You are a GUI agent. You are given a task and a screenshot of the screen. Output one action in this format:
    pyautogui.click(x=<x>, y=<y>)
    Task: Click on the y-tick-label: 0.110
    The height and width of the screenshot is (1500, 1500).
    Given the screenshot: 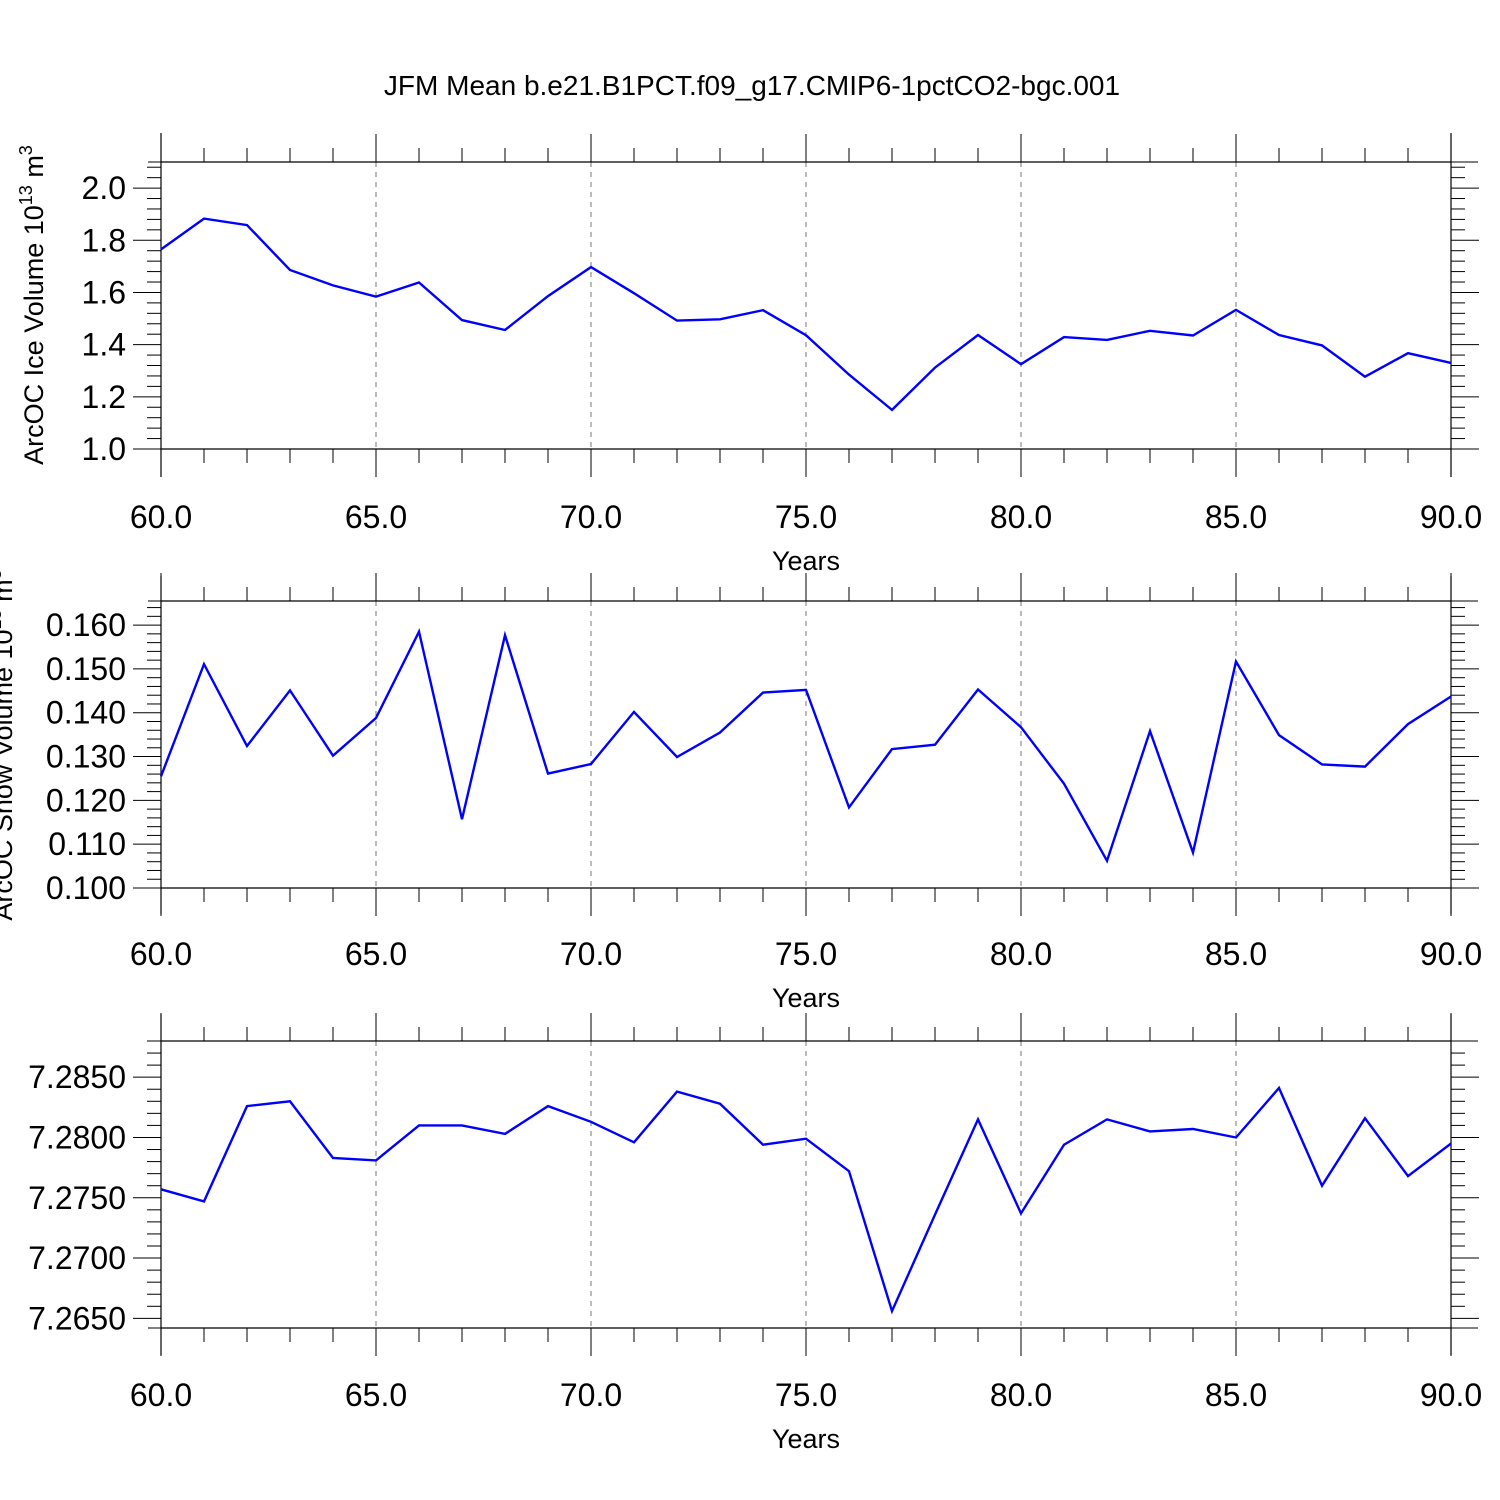 What is the action you would take?
    pyautogui.click(x=87, y=844)
    